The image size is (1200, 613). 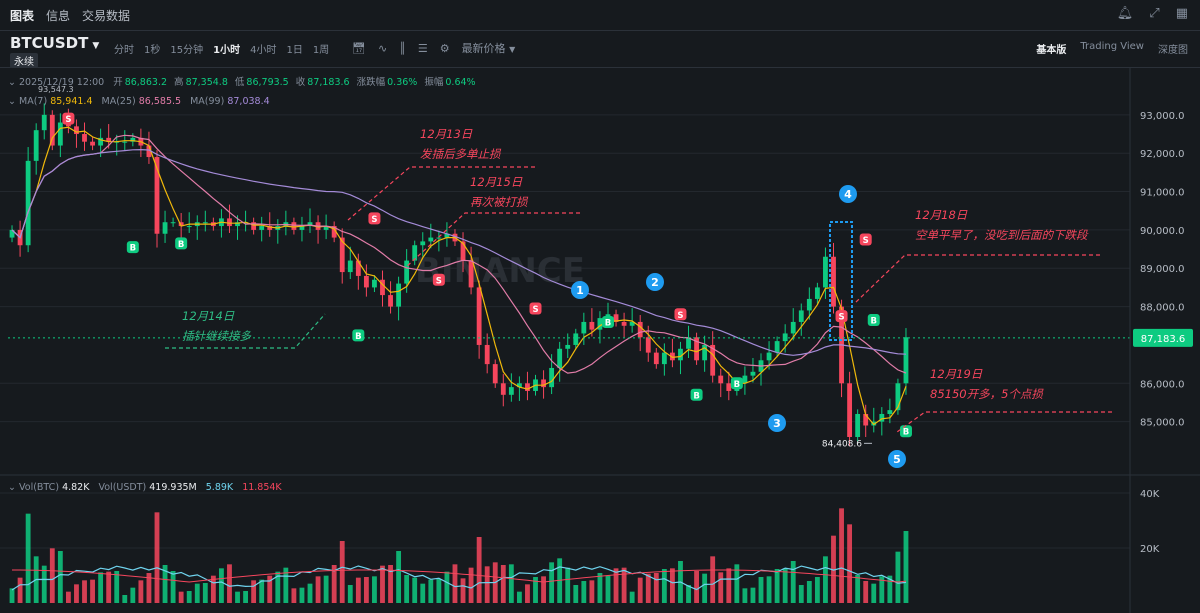 What do you see at coordinates (227, 50) in the screenshot?
I see `interval-1h: 1小时` at bounding box center [227, 50].